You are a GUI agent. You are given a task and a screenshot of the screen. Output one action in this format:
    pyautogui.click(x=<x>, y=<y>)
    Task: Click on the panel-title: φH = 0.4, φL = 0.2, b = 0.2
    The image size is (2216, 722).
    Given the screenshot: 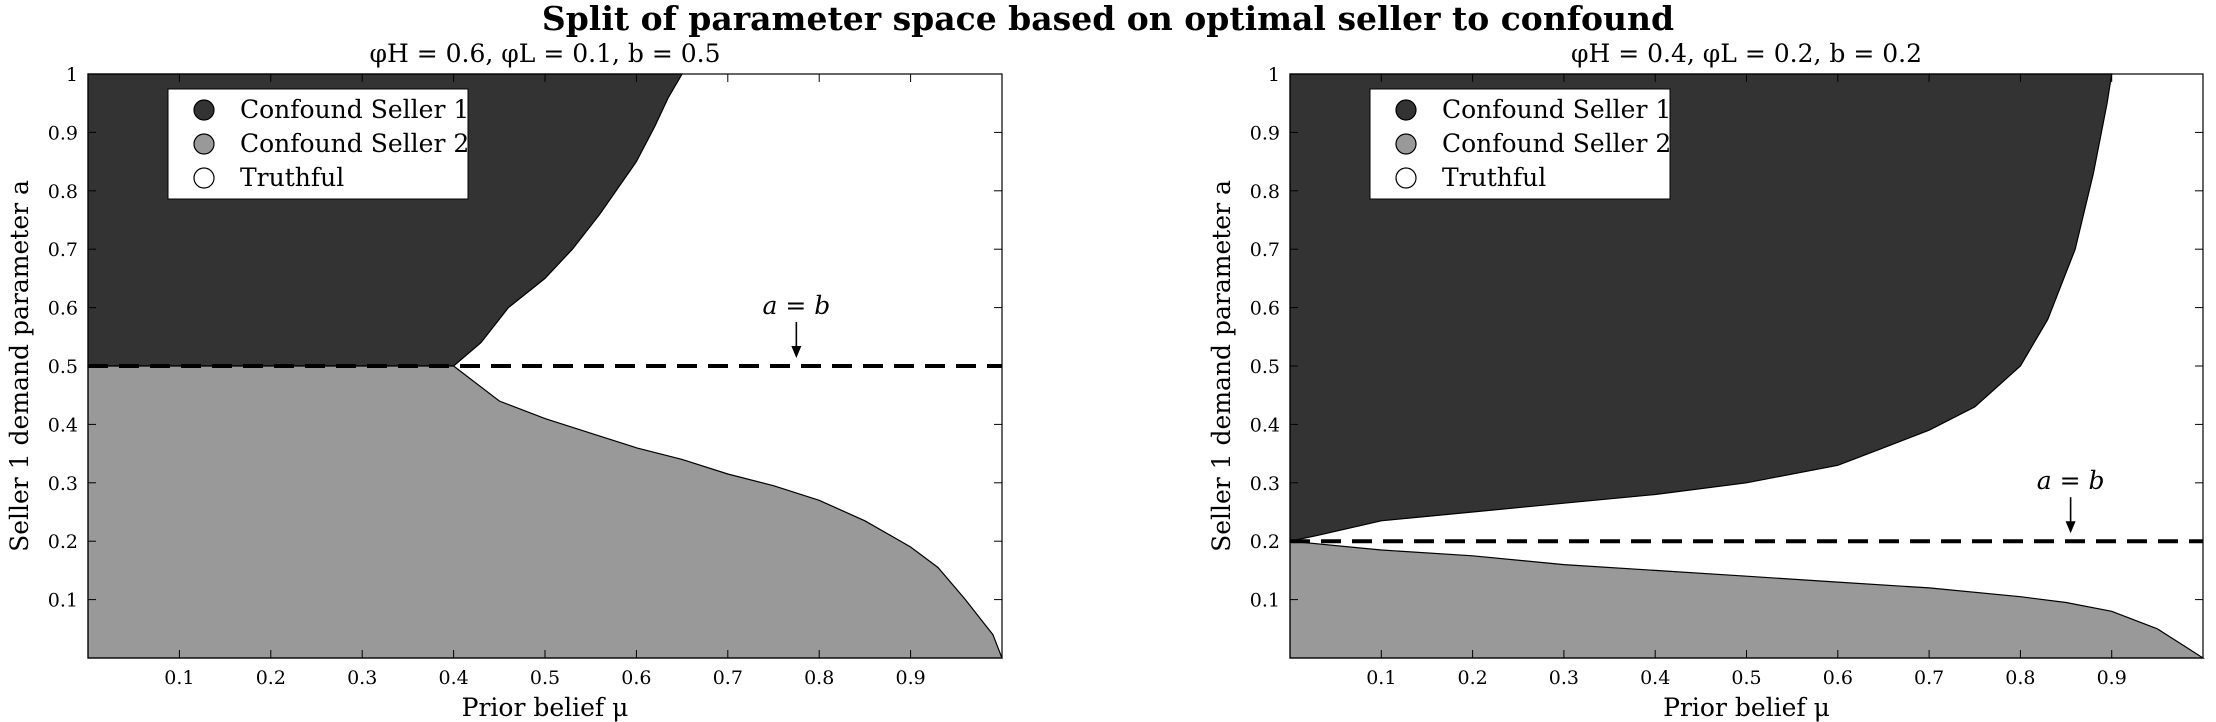 What is the action you would take?
    pyautogui.click(x=1746, y=53)
    